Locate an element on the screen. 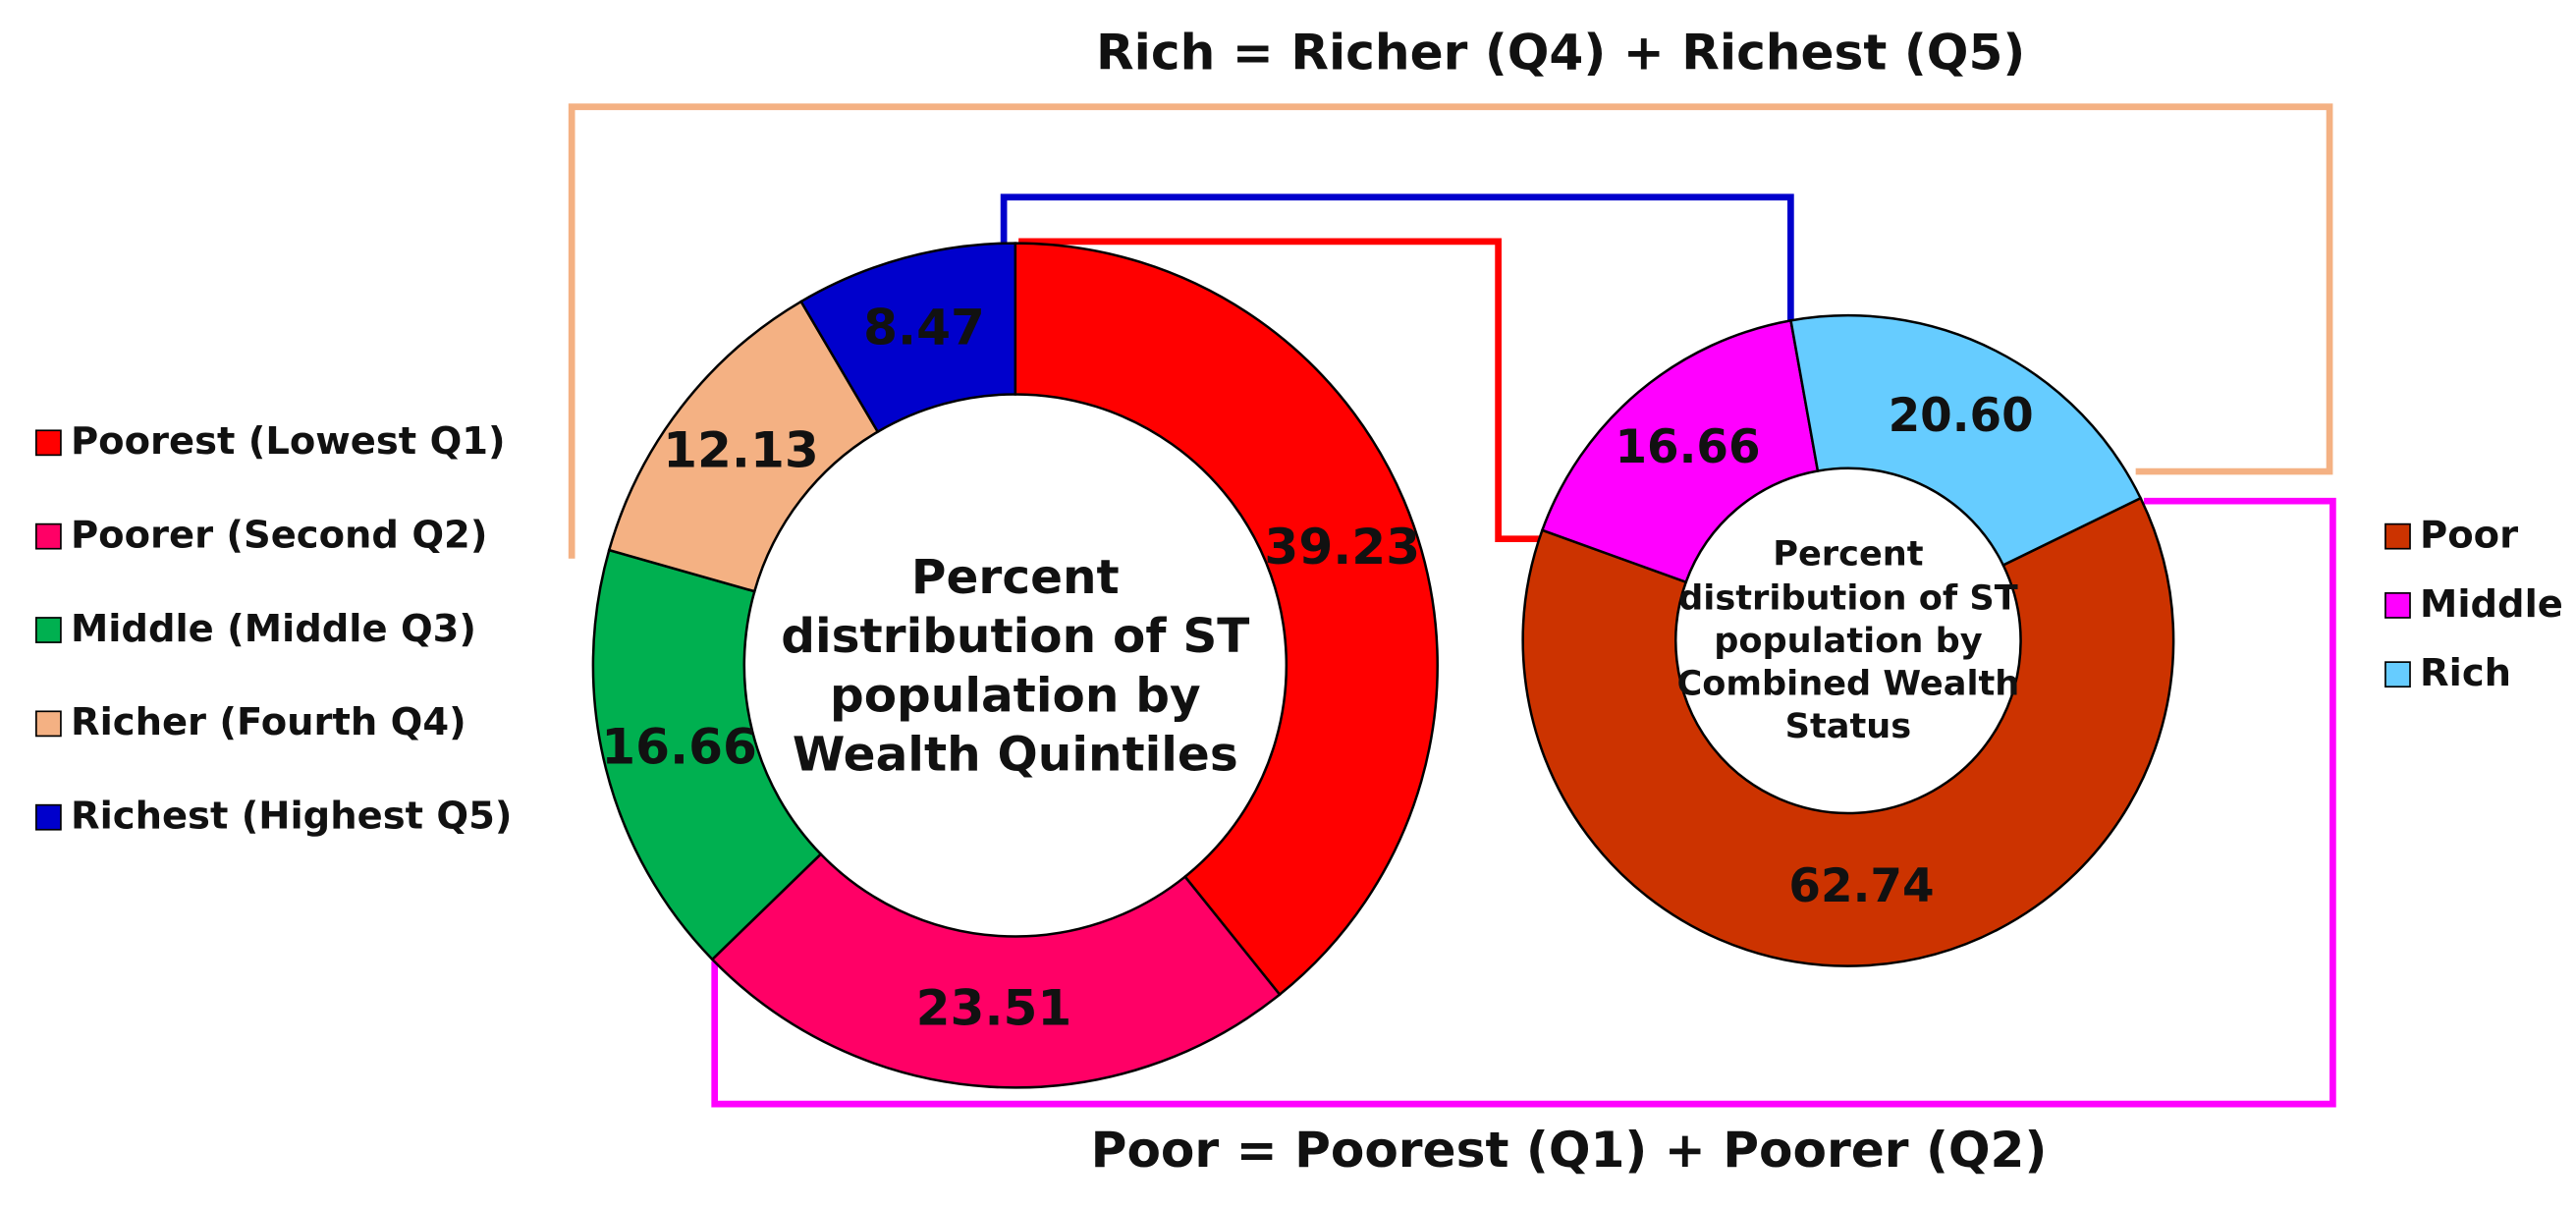 This screenshot has width=2576, height=1208. data-label: 8.47 is located at coordinates (924, 327).